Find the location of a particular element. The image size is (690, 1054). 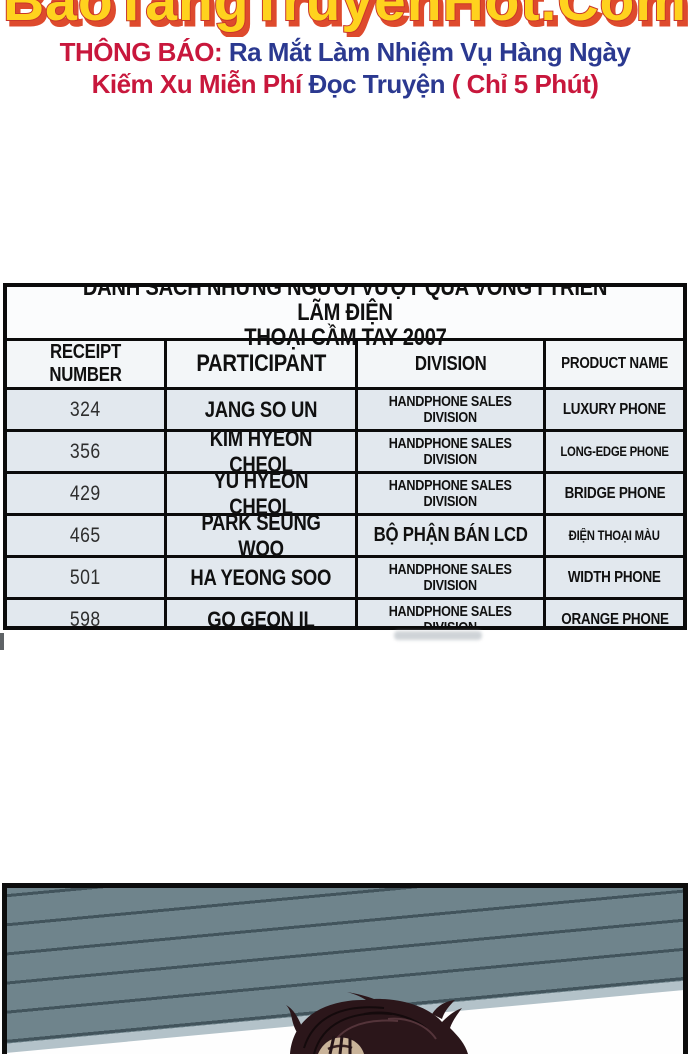

row-2-division-label: HANDPHONE SALES DIVISION is located at coordinates (450, 451).